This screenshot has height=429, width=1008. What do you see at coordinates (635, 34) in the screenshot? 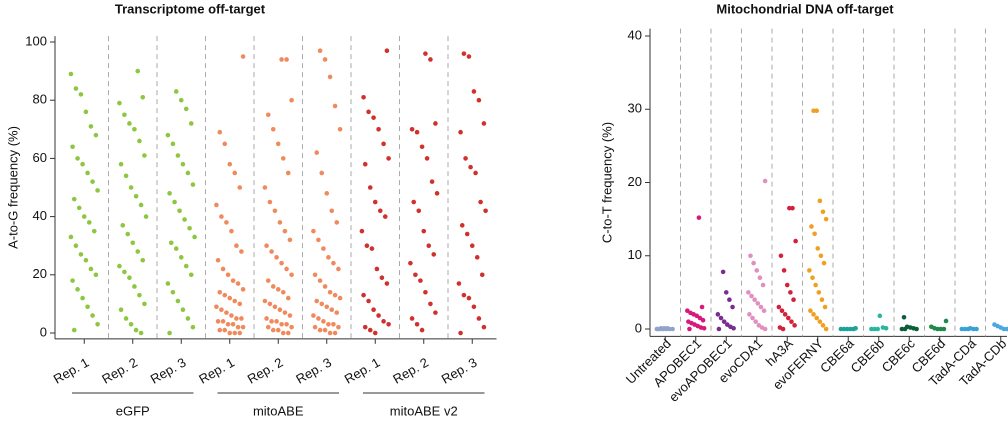
I see `y-tick-label: 40` at bounding box center [635, 34].